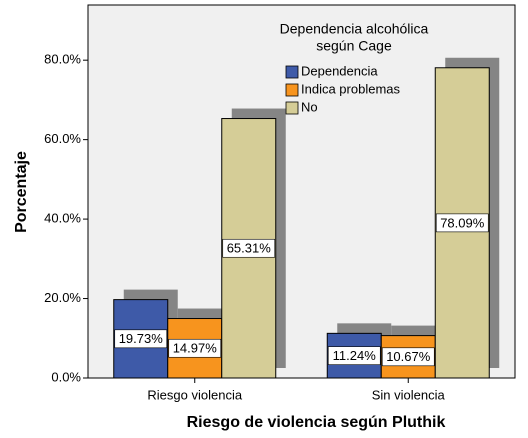 This screenshot has width=528, height=438. Describe the element at coordinates (21, 192) in the screenshot. I see `y-axis-label: Porcentaje` at that location.